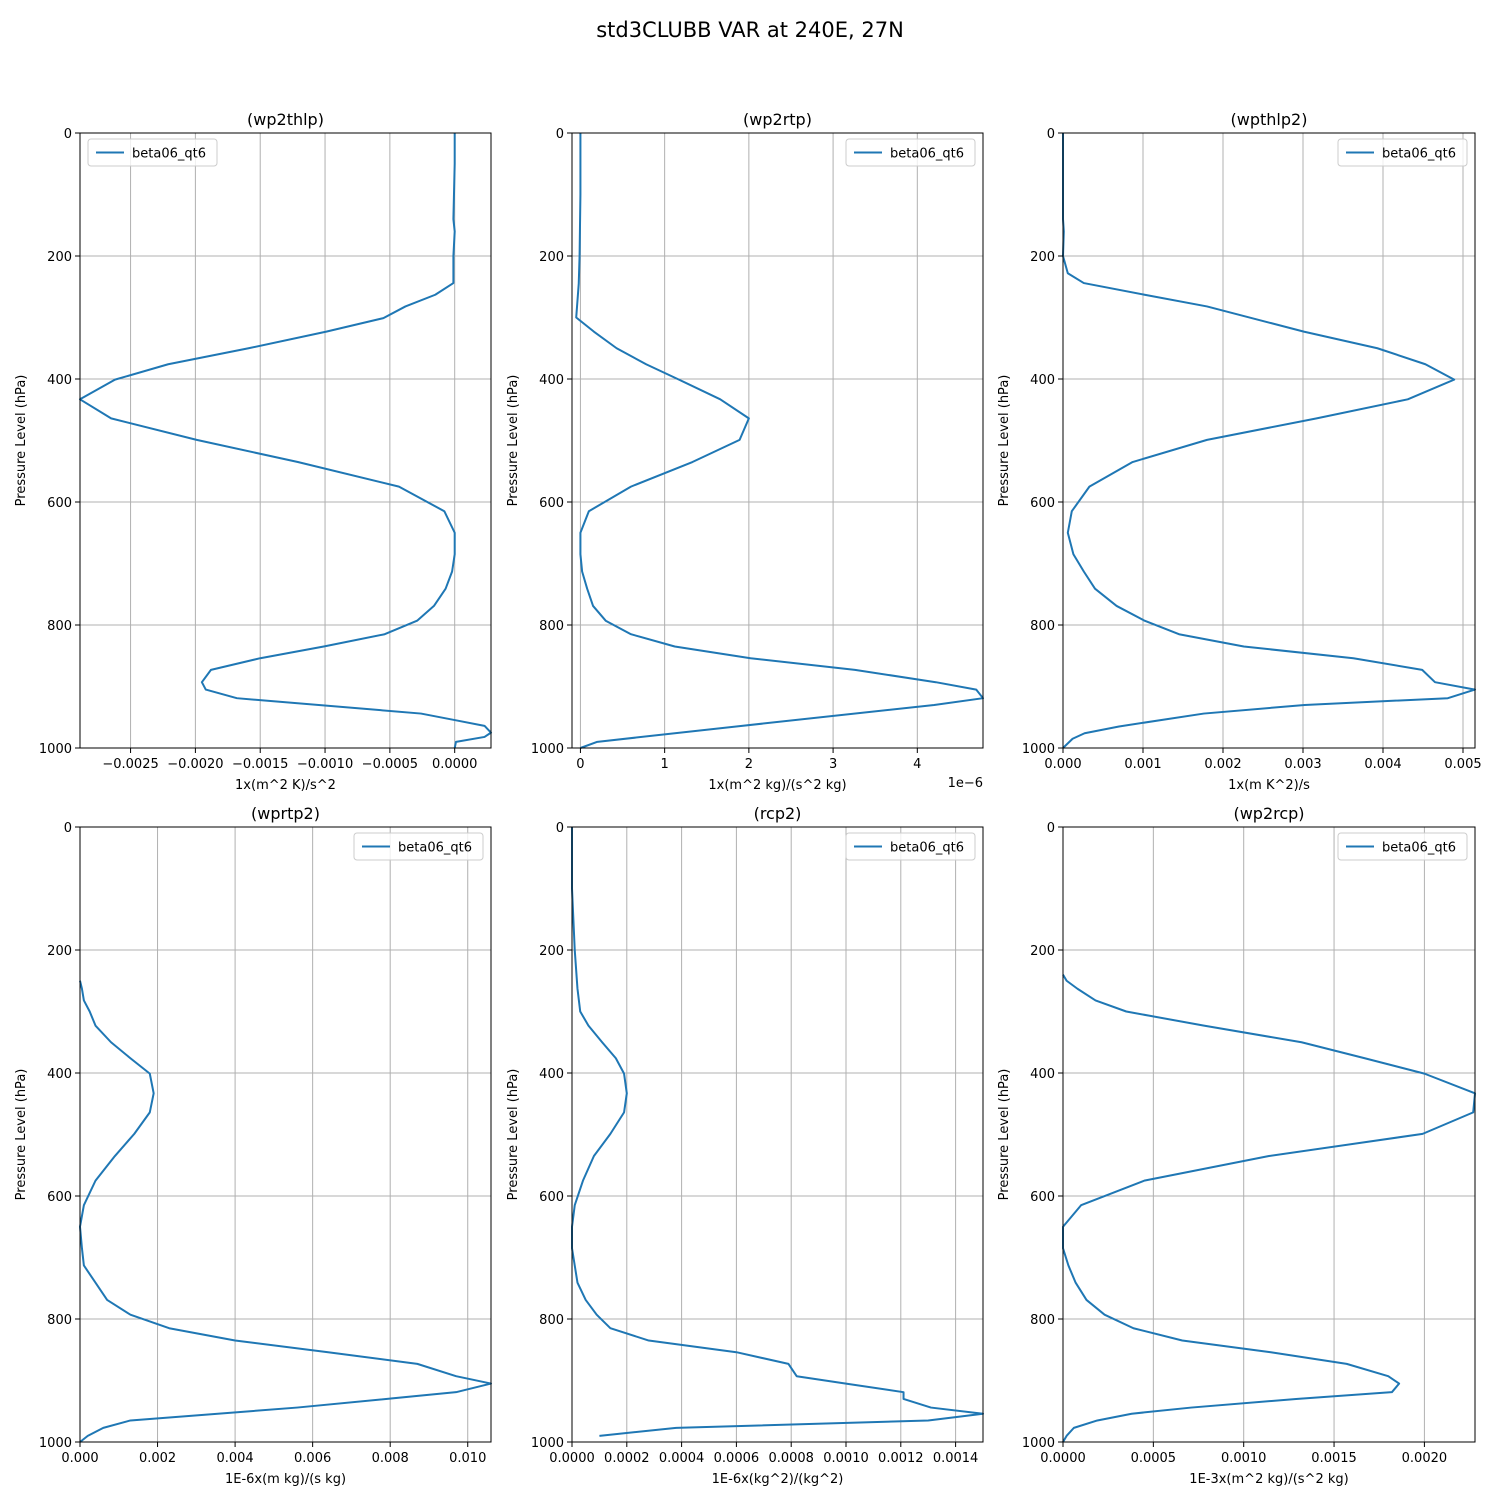 This screenshot has height=1500, width=1500. What do you see at coordinates (312, 1458) in the screenshot?
I see `x-tick-label: 0.006` at bounding box center [312, 1458].